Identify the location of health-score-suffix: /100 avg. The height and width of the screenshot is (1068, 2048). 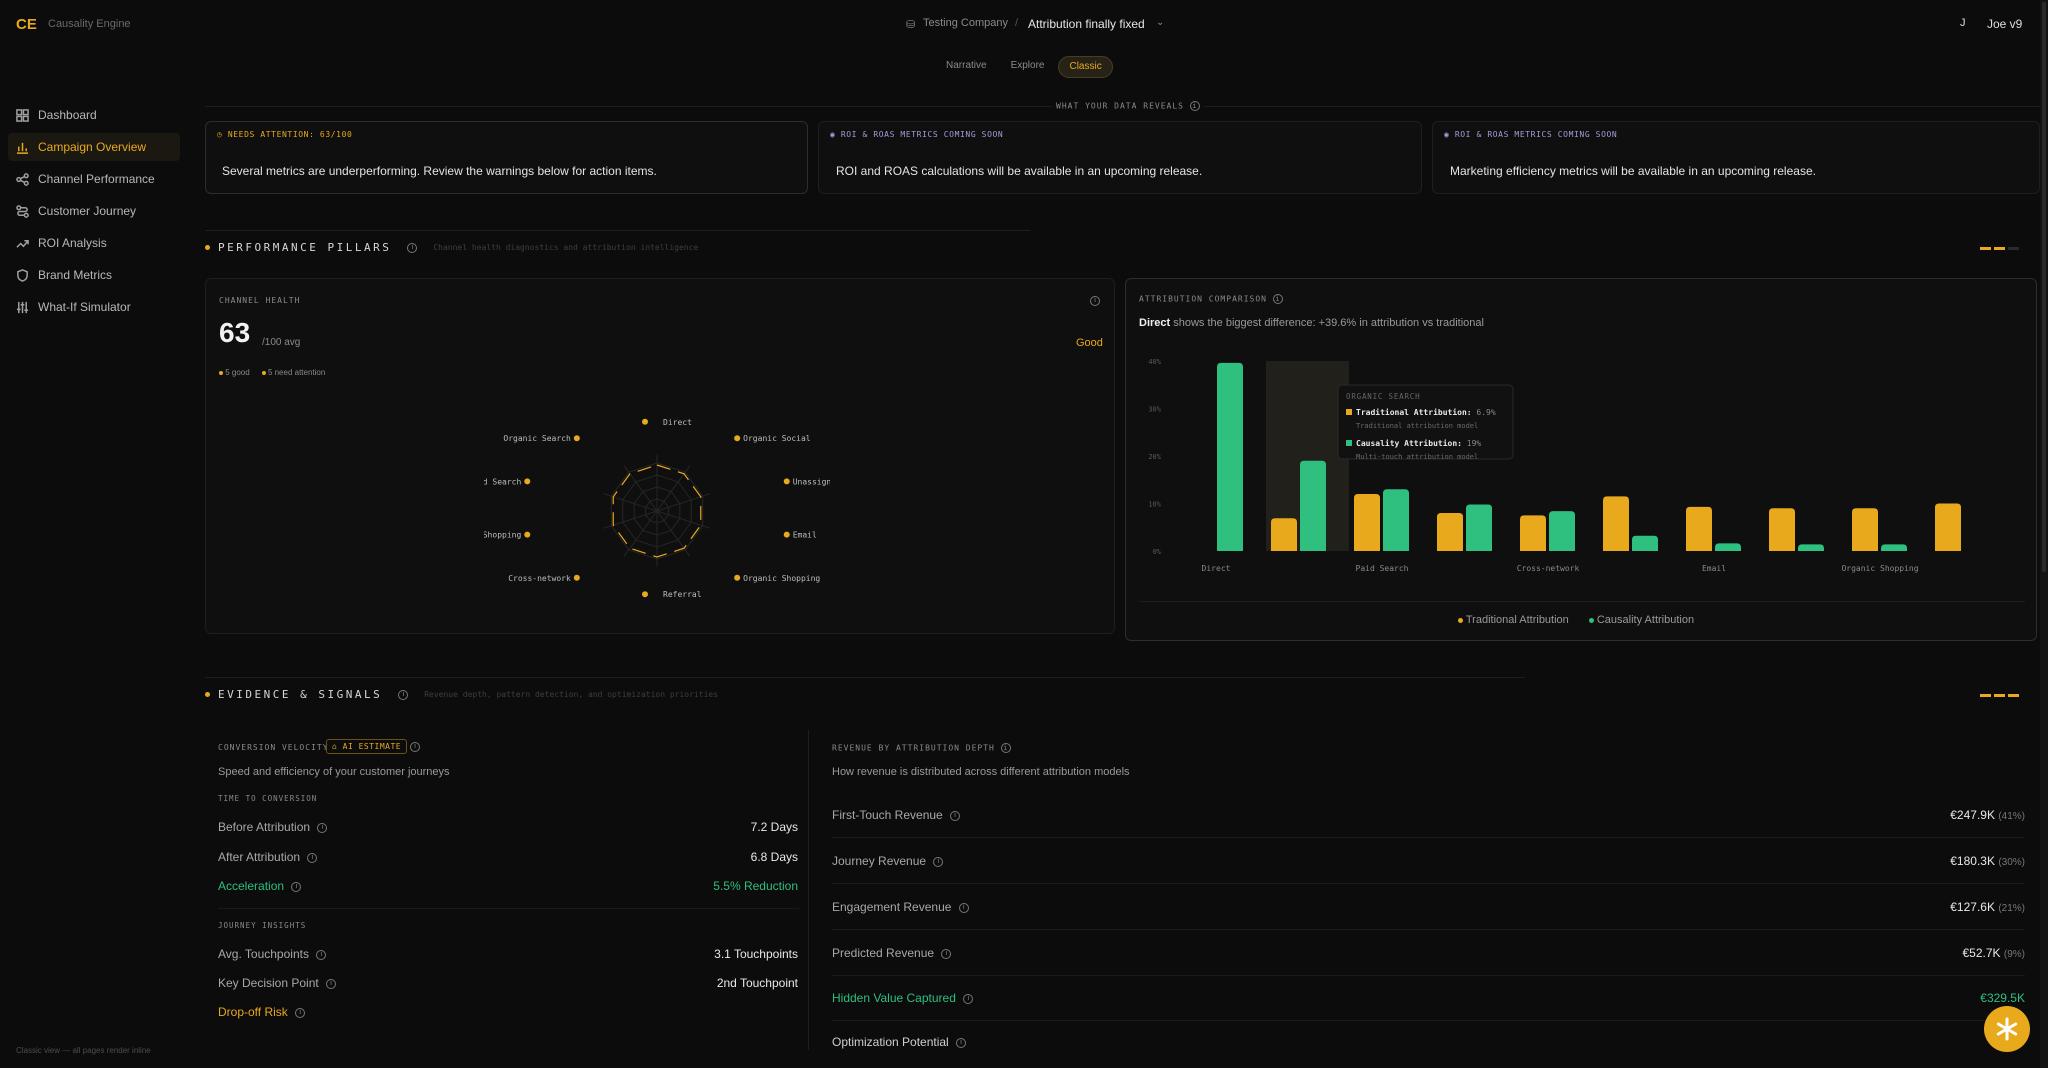
(281, 342).